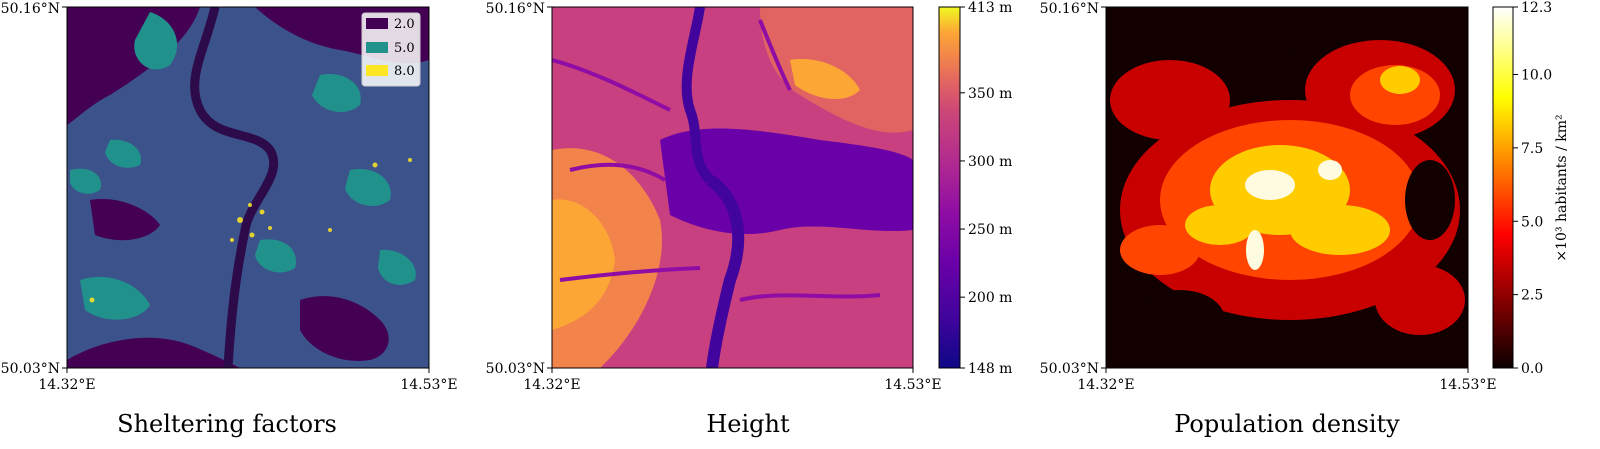  What do you see at coordinates (990, 94) in the screenshot?
I see `colorbar-tick-label: 350 m` at bounding box center [990, 94].